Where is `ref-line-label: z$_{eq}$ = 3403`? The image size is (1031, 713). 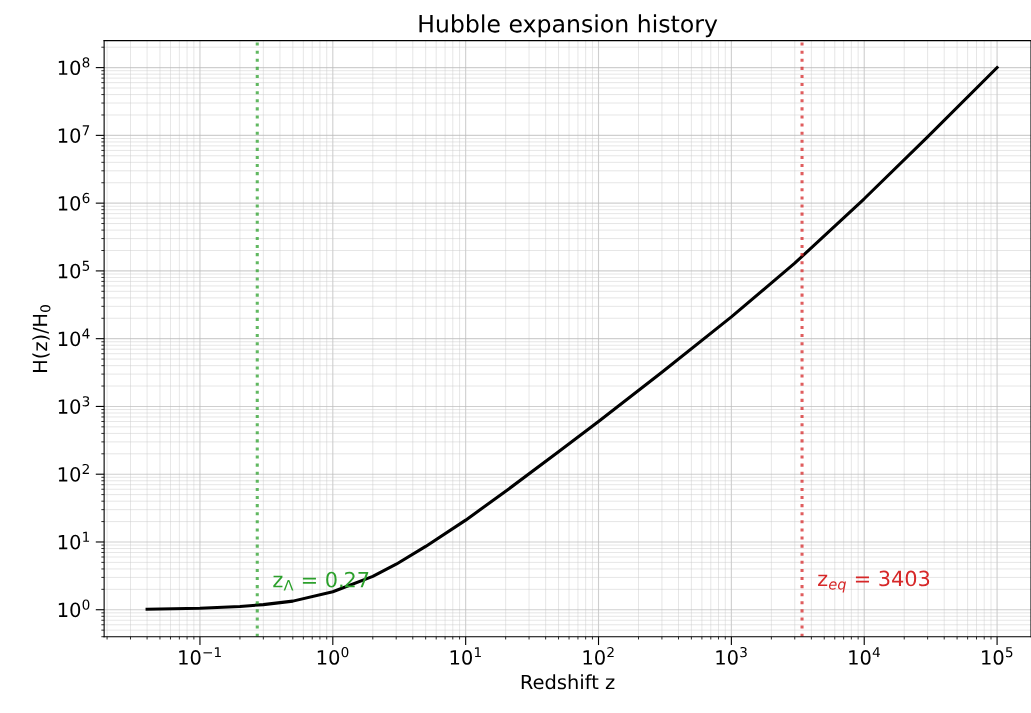
ref-line-label: z$_{eq}$ = 3403 is located at coordinates (874, 581).